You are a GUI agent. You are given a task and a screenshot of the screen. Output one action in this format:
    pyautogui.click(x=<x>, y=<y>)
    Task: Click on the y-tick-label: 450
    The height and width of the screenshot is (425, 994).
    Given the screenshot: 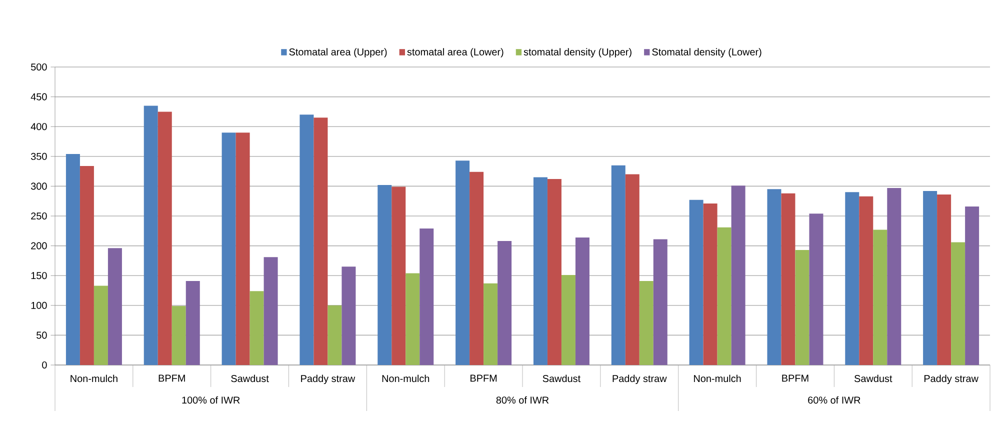 What is the action you would take?
    pyautogui.click(x=38, y=96)
    